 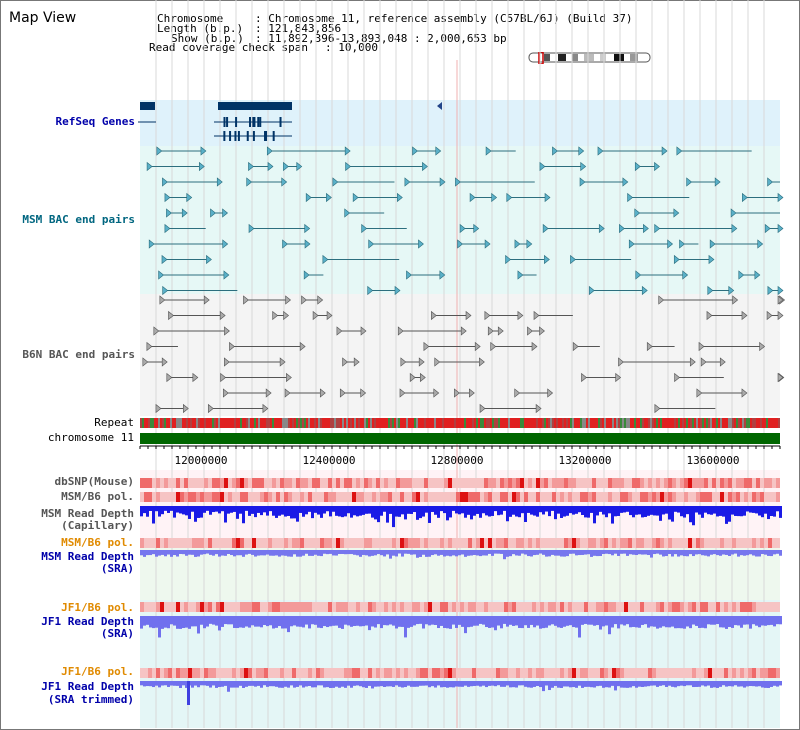 What do you see at coordinates (87, 556) in the screenshot?
I see `msm-read-depth-sra-label: MSM Read Depth` at bounding box center [87, 556].